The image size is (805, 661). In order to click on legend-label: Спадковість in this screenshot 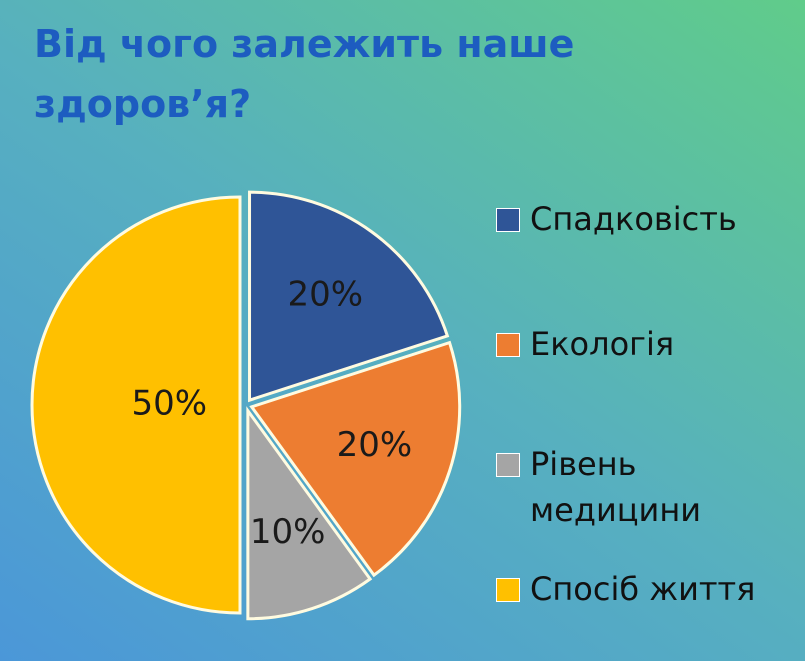, I will do `click(633, 219)`.